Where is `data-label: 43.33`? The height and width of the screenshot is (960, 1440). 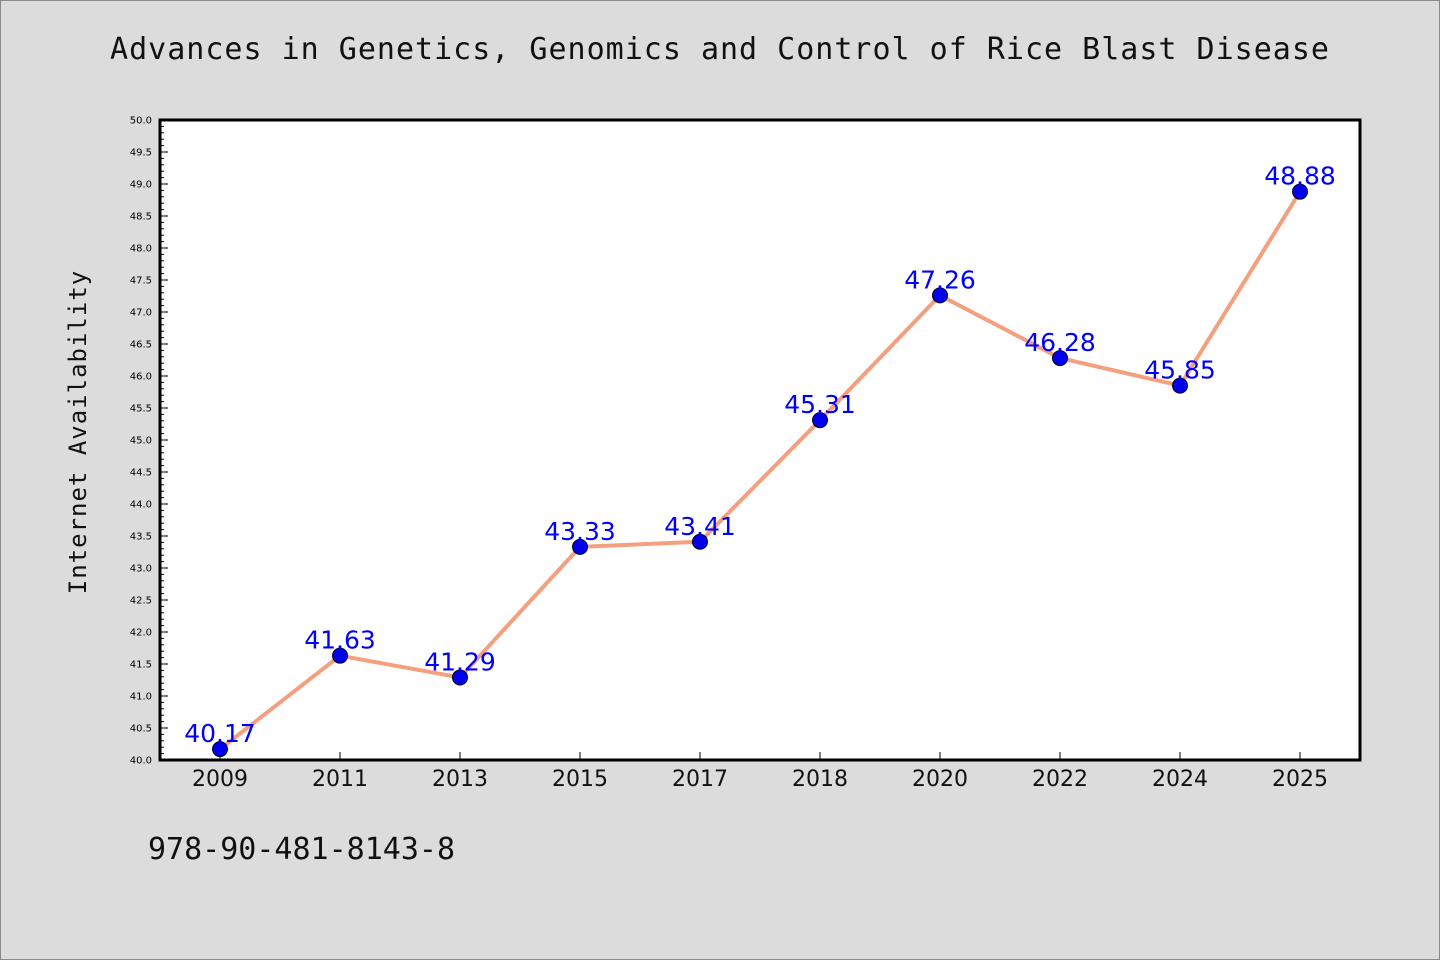
data-label: 43.33 is located at coordinates (580, 531).